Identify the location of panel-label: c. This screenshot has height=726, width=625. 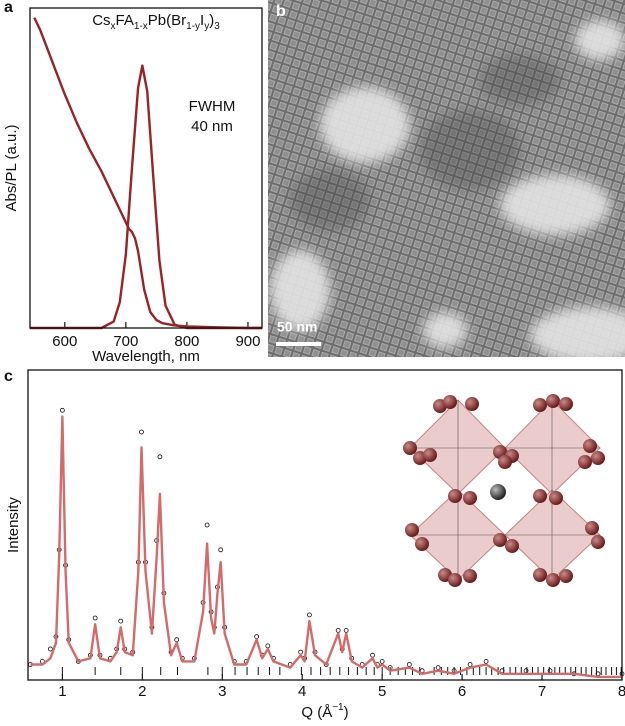
(8, 376).